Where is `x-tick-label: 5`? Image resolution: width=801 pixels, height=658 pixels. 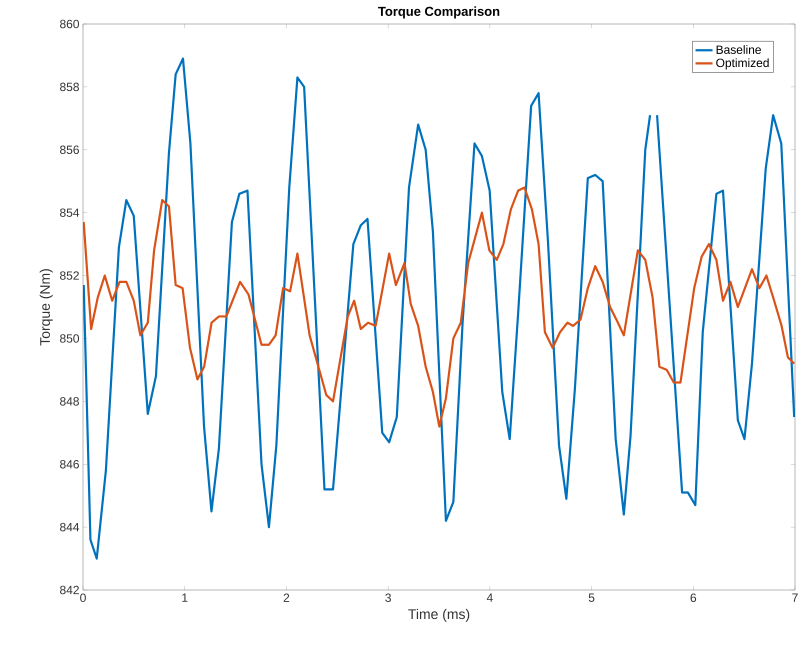 x-tick-label: 5 is located at coordinates (591, 598).